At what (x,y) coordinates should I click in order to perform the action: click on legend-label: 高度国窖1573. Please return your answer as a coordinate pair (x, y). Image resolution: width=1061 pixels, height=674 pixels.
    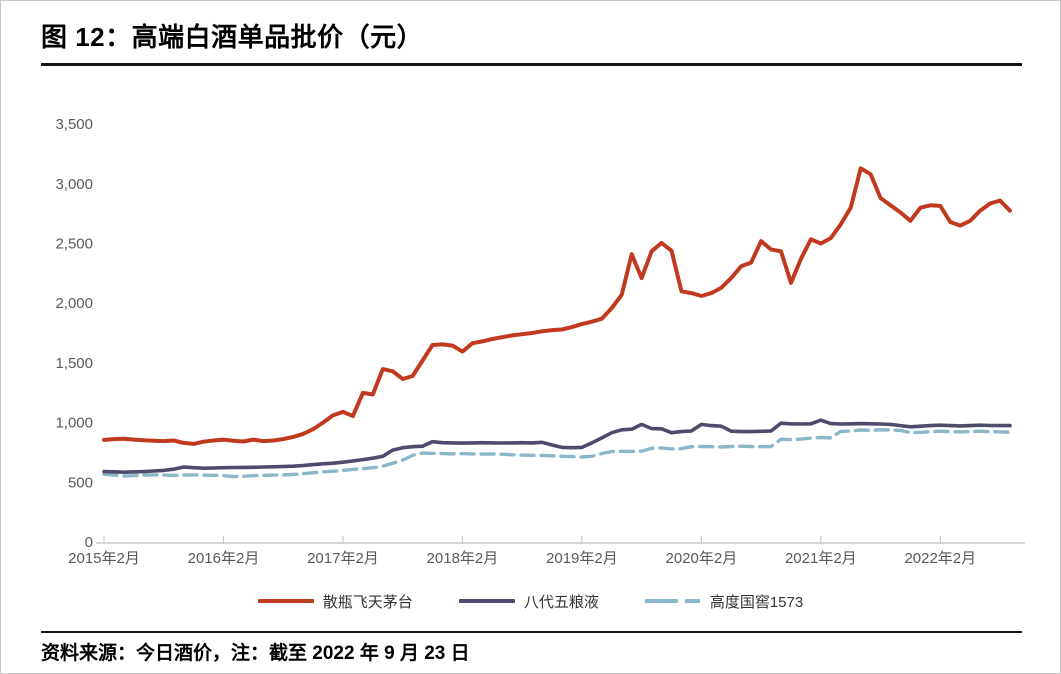
    Looking at the image, I should click on (756, 602).